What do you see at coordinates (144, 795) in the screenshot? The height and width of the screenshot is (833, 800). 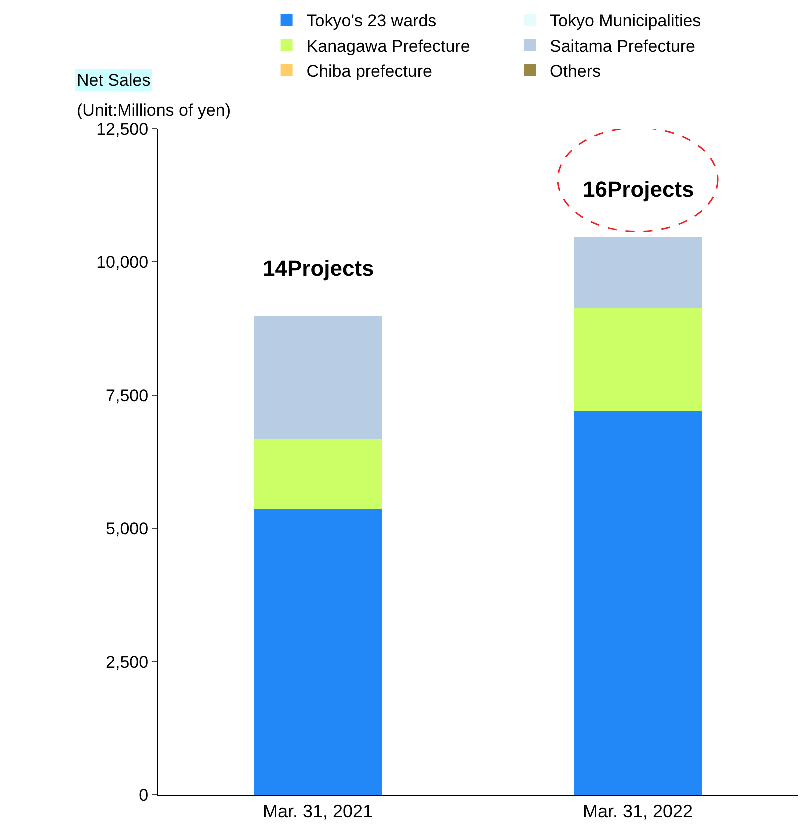 I see `y-tick-label: 0` at bounding box center [144, 795].